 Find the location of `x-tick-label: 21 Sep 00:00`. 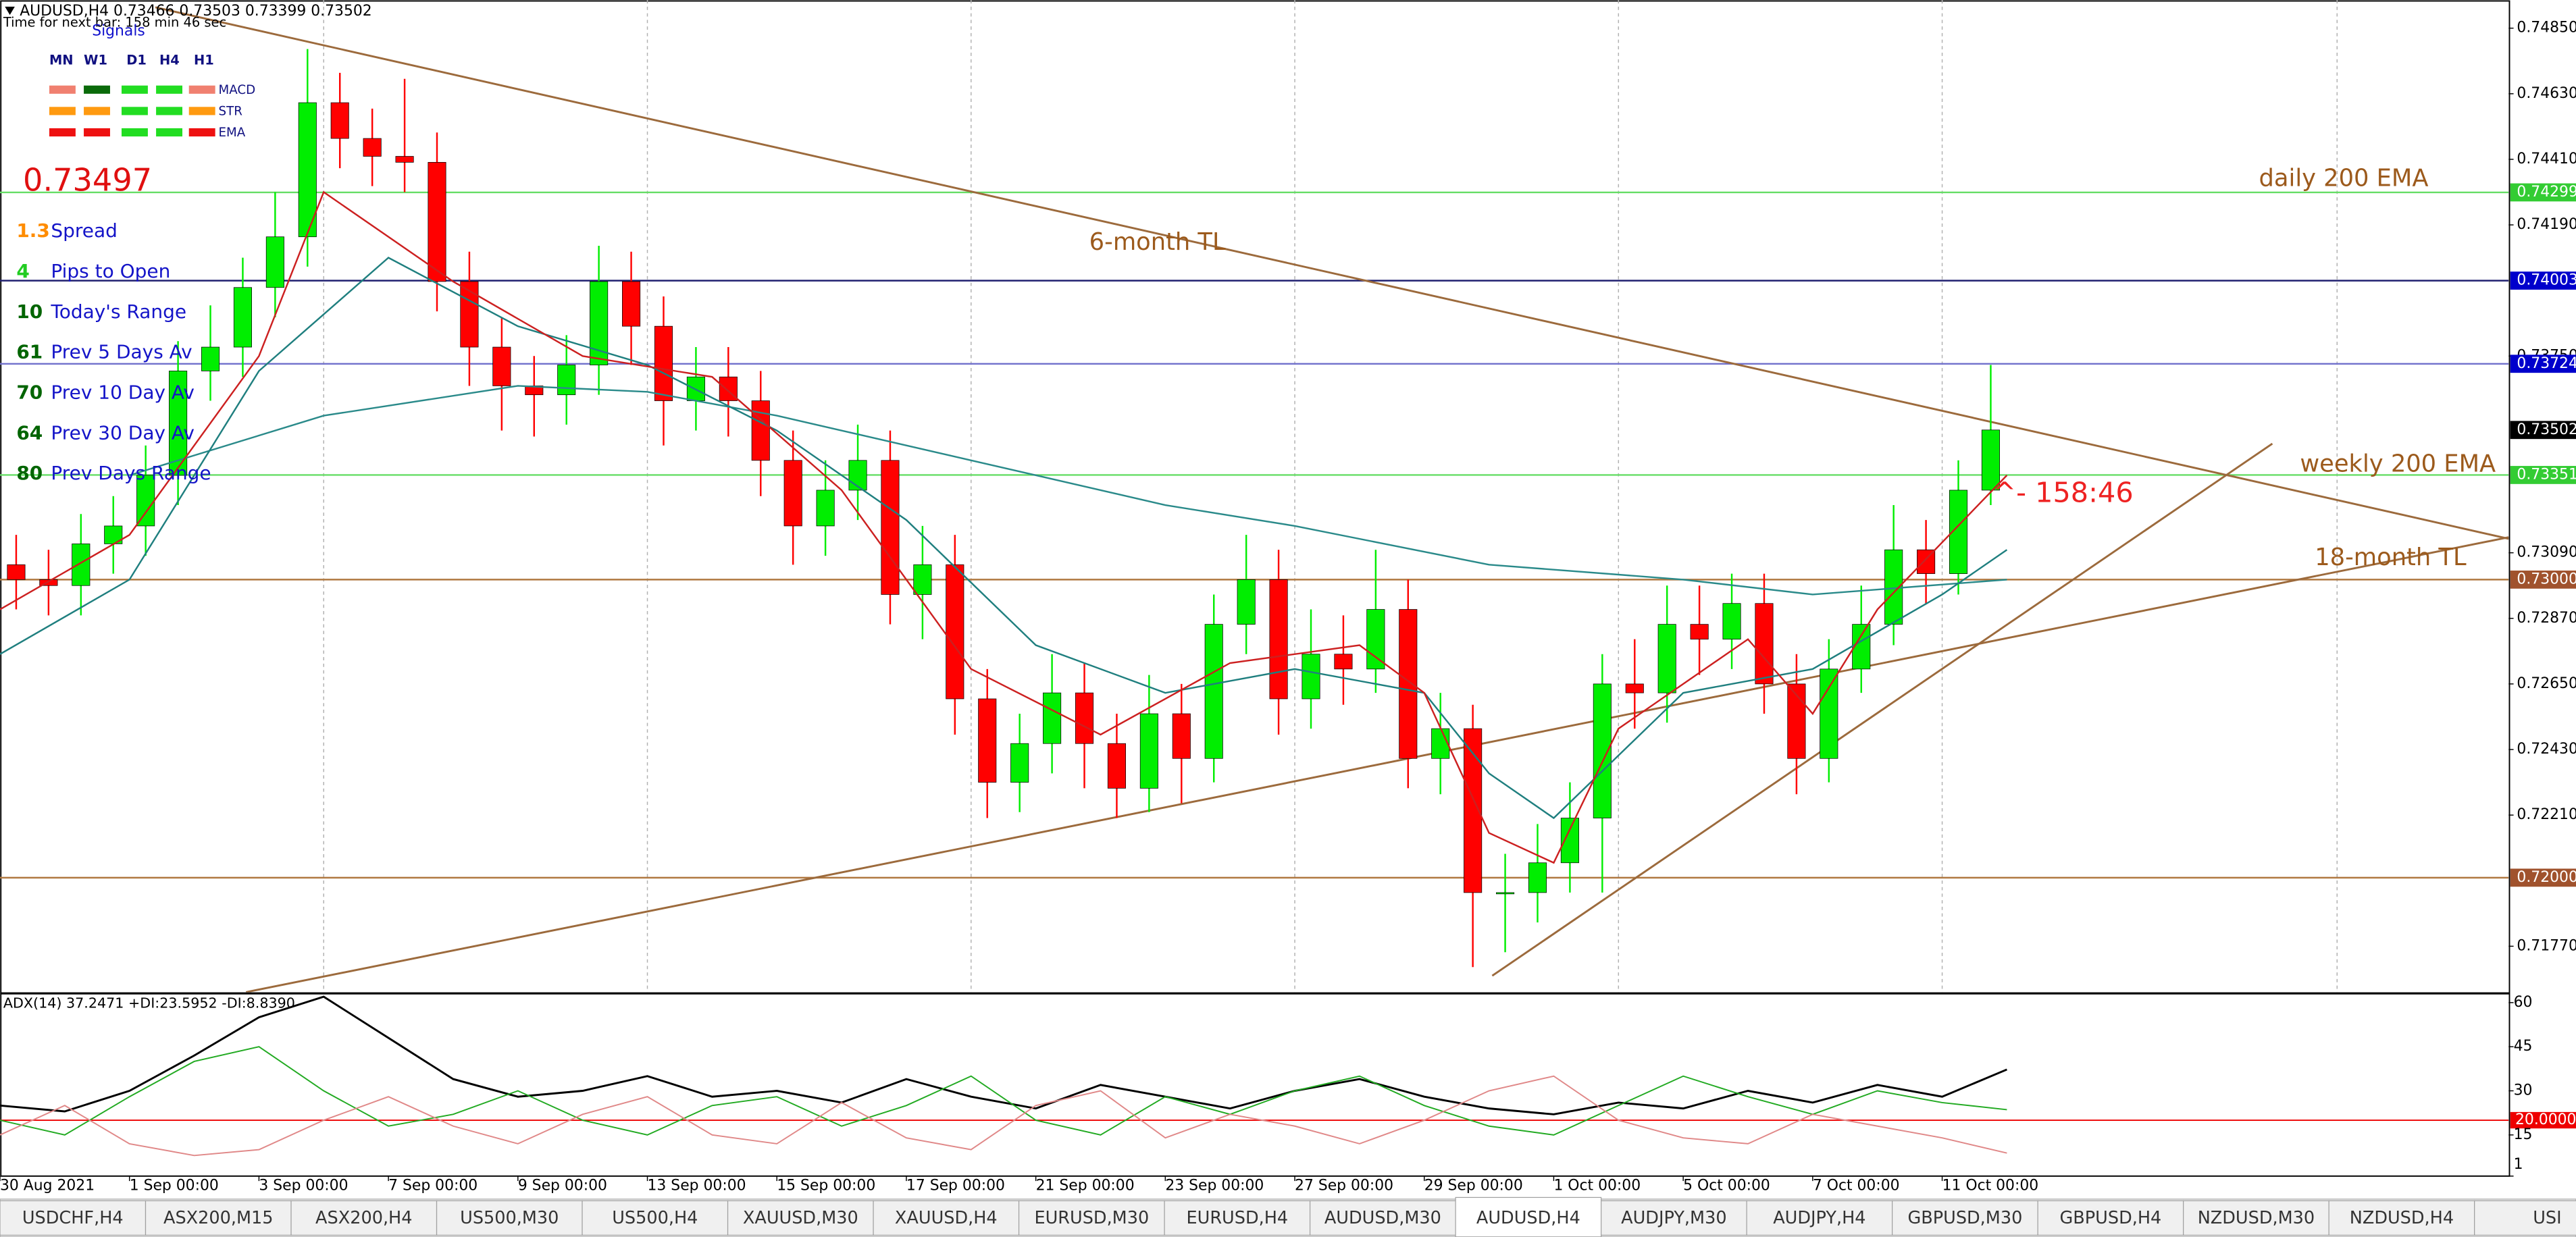

x-tick-label: 21 Sep 00:00 is located at coordinates (1085, 1185).